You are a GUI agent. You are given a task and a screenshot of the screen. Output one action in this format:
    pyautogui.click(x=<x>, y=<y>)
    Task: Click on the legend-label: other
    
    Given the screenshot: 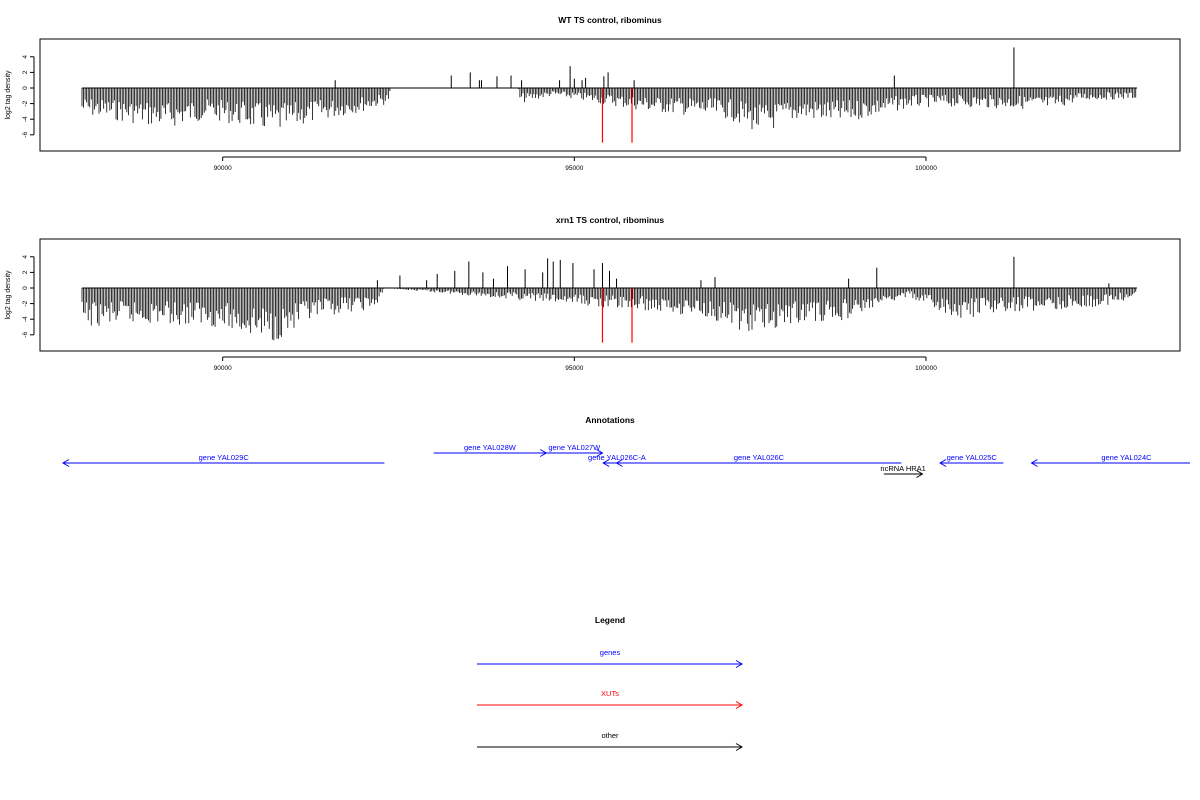 What is the action you would take?
    pyautogui.click(x=610, y=735)
    